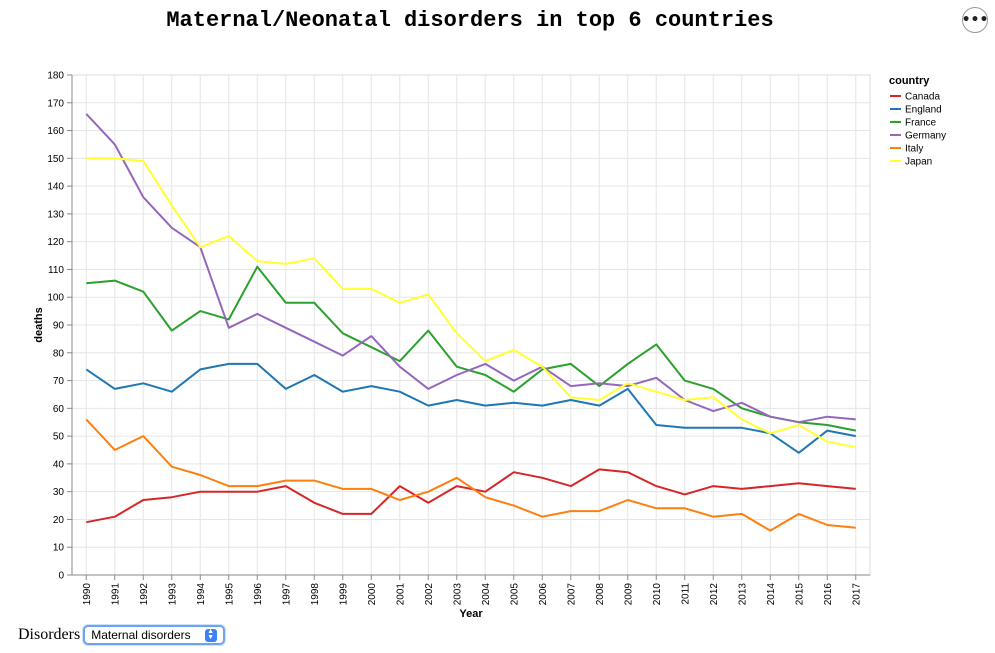 The height and width of the screenshot is (653, 995). What do you see at coordinates (55, 159) in the screenshot?
I see `y-tick-label: 150` at bounding box center [55, 159].